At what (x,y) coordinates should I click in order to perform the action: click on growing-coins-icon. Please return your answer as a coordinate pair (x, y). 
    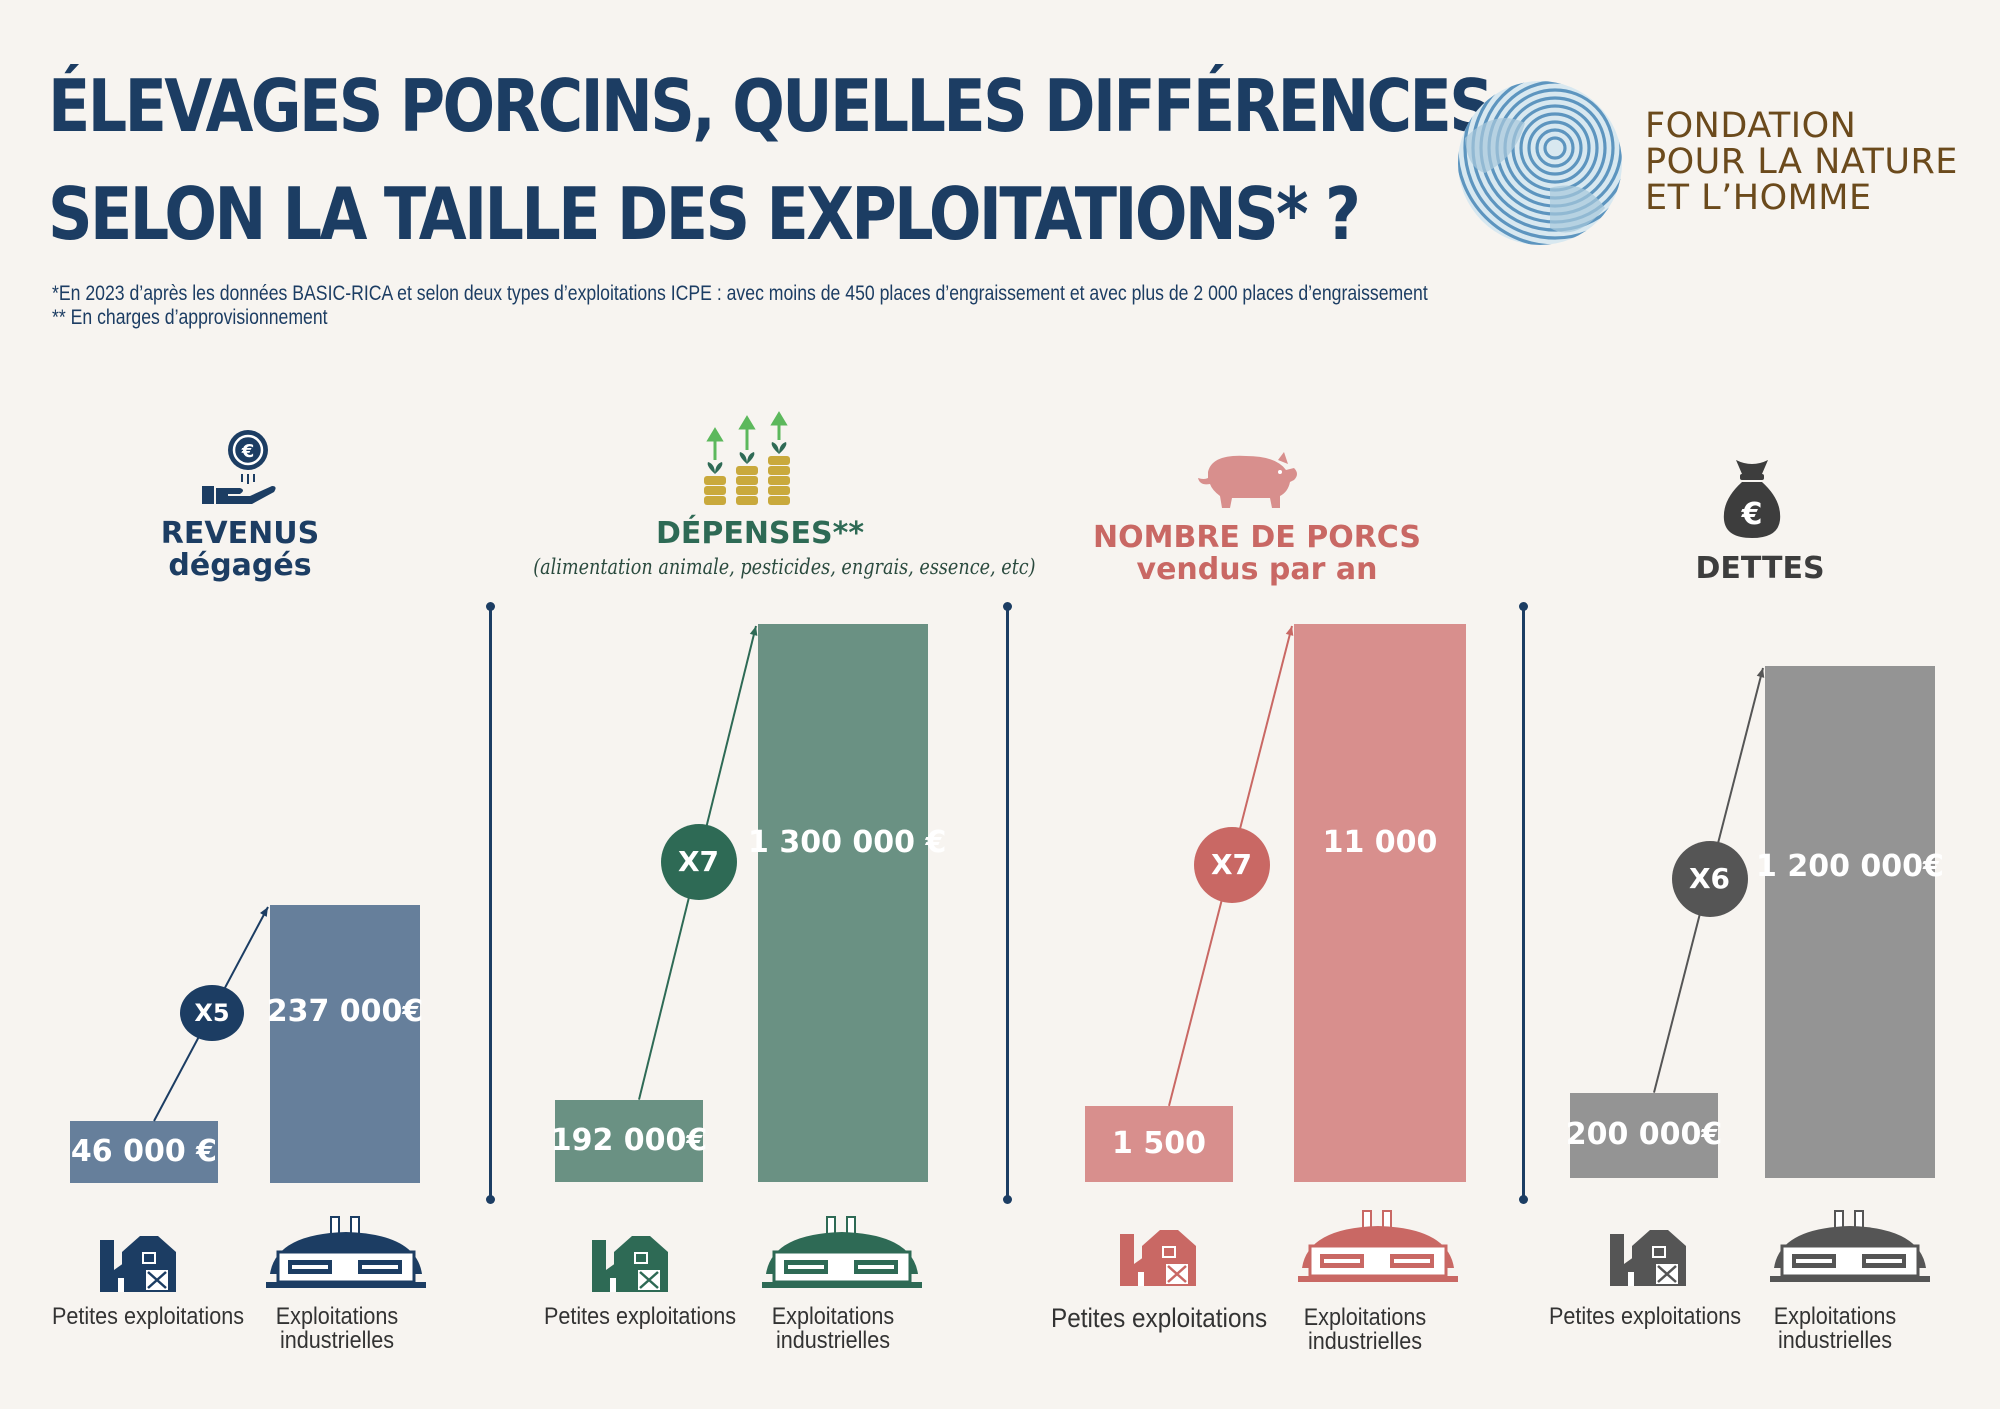
    Looking at the image, I should click on (747, 458).